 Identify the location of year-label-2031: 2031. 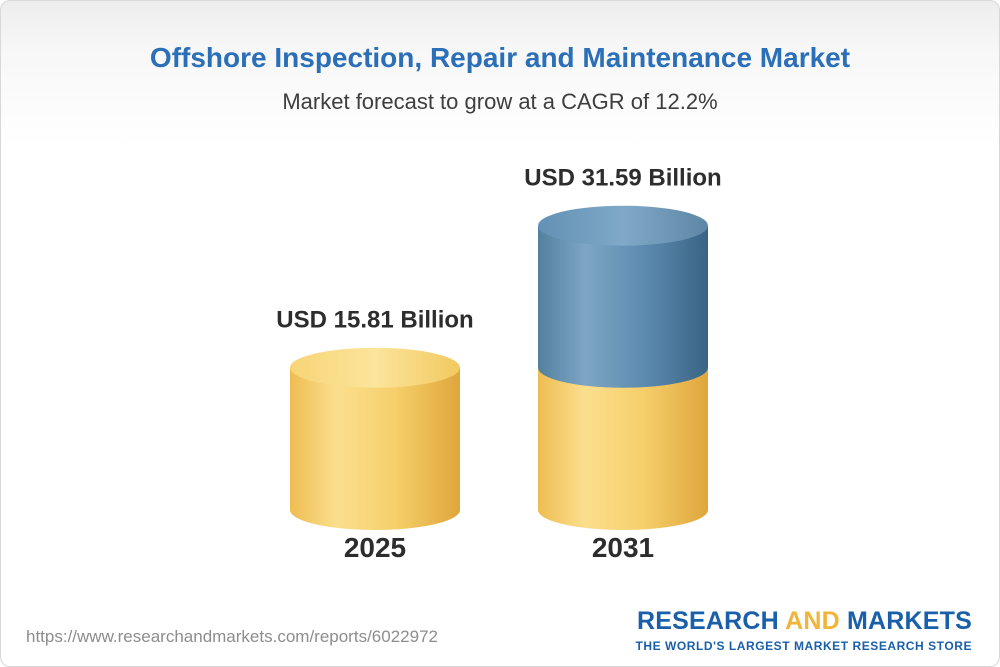
(623, 547).